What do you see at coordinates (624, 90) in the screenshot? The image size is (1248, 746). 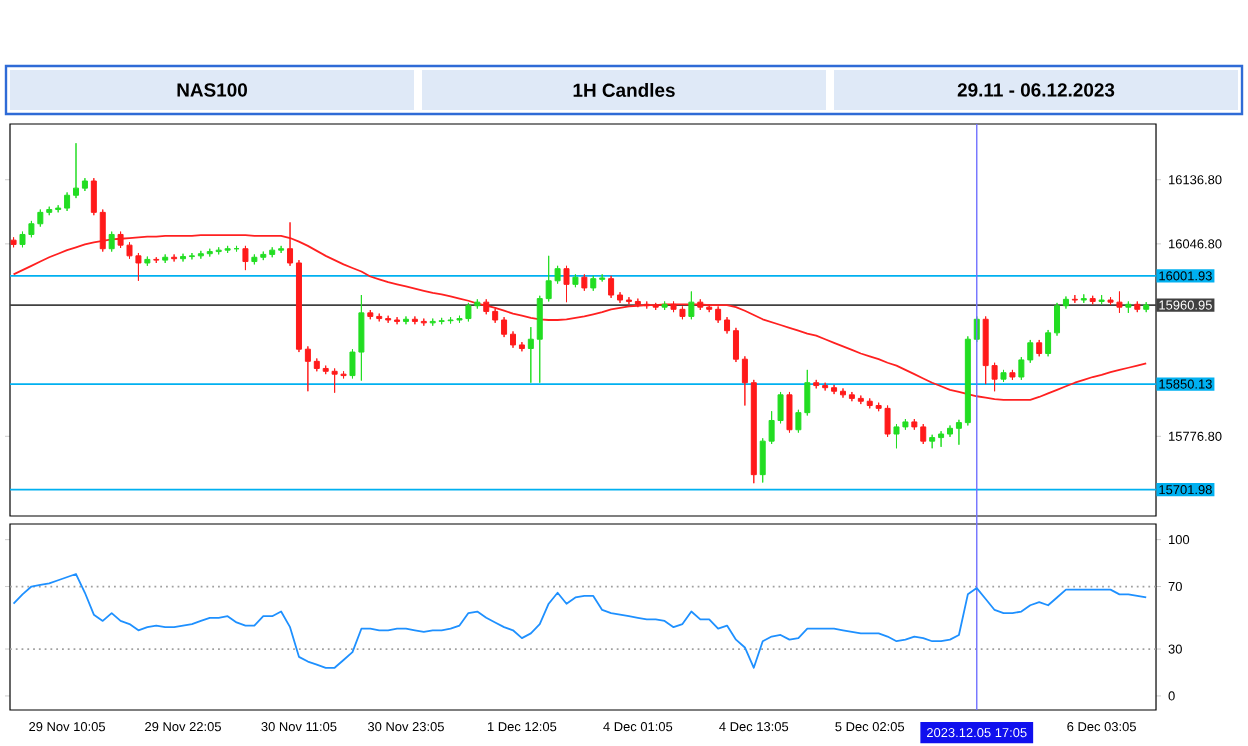 I see `chart-subtitle: 1H Candles` at bounding box center [624, 90].